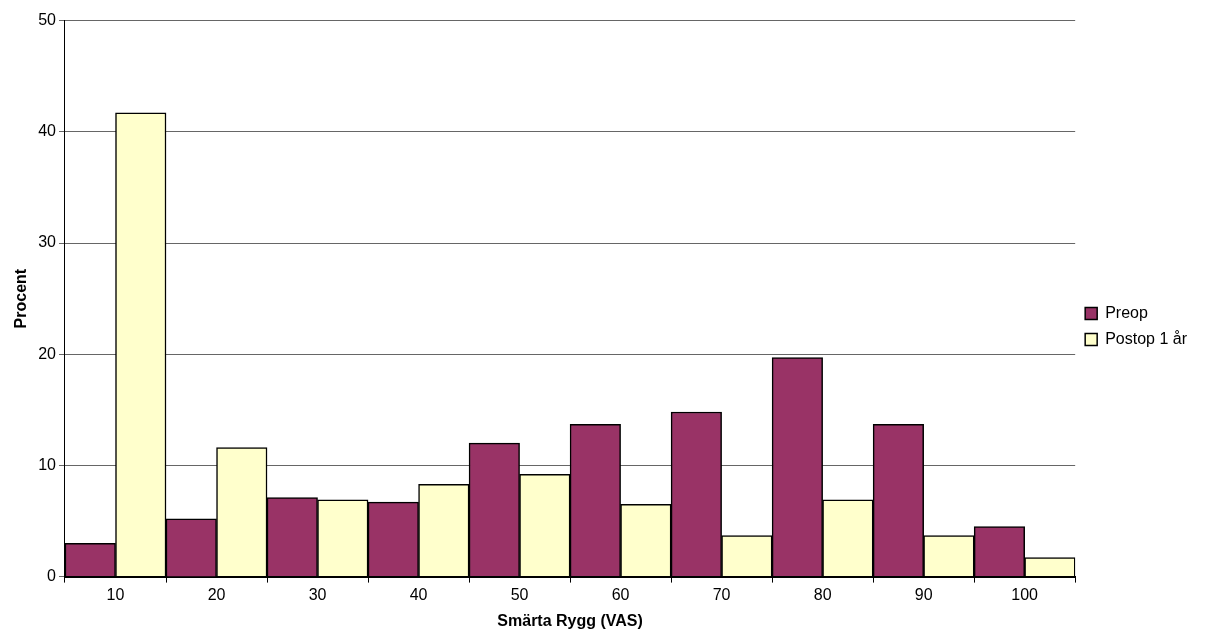 The height and width of the screenshot is (643, 1209). I want to click on x-tick-label: 10, so click(115, 594).